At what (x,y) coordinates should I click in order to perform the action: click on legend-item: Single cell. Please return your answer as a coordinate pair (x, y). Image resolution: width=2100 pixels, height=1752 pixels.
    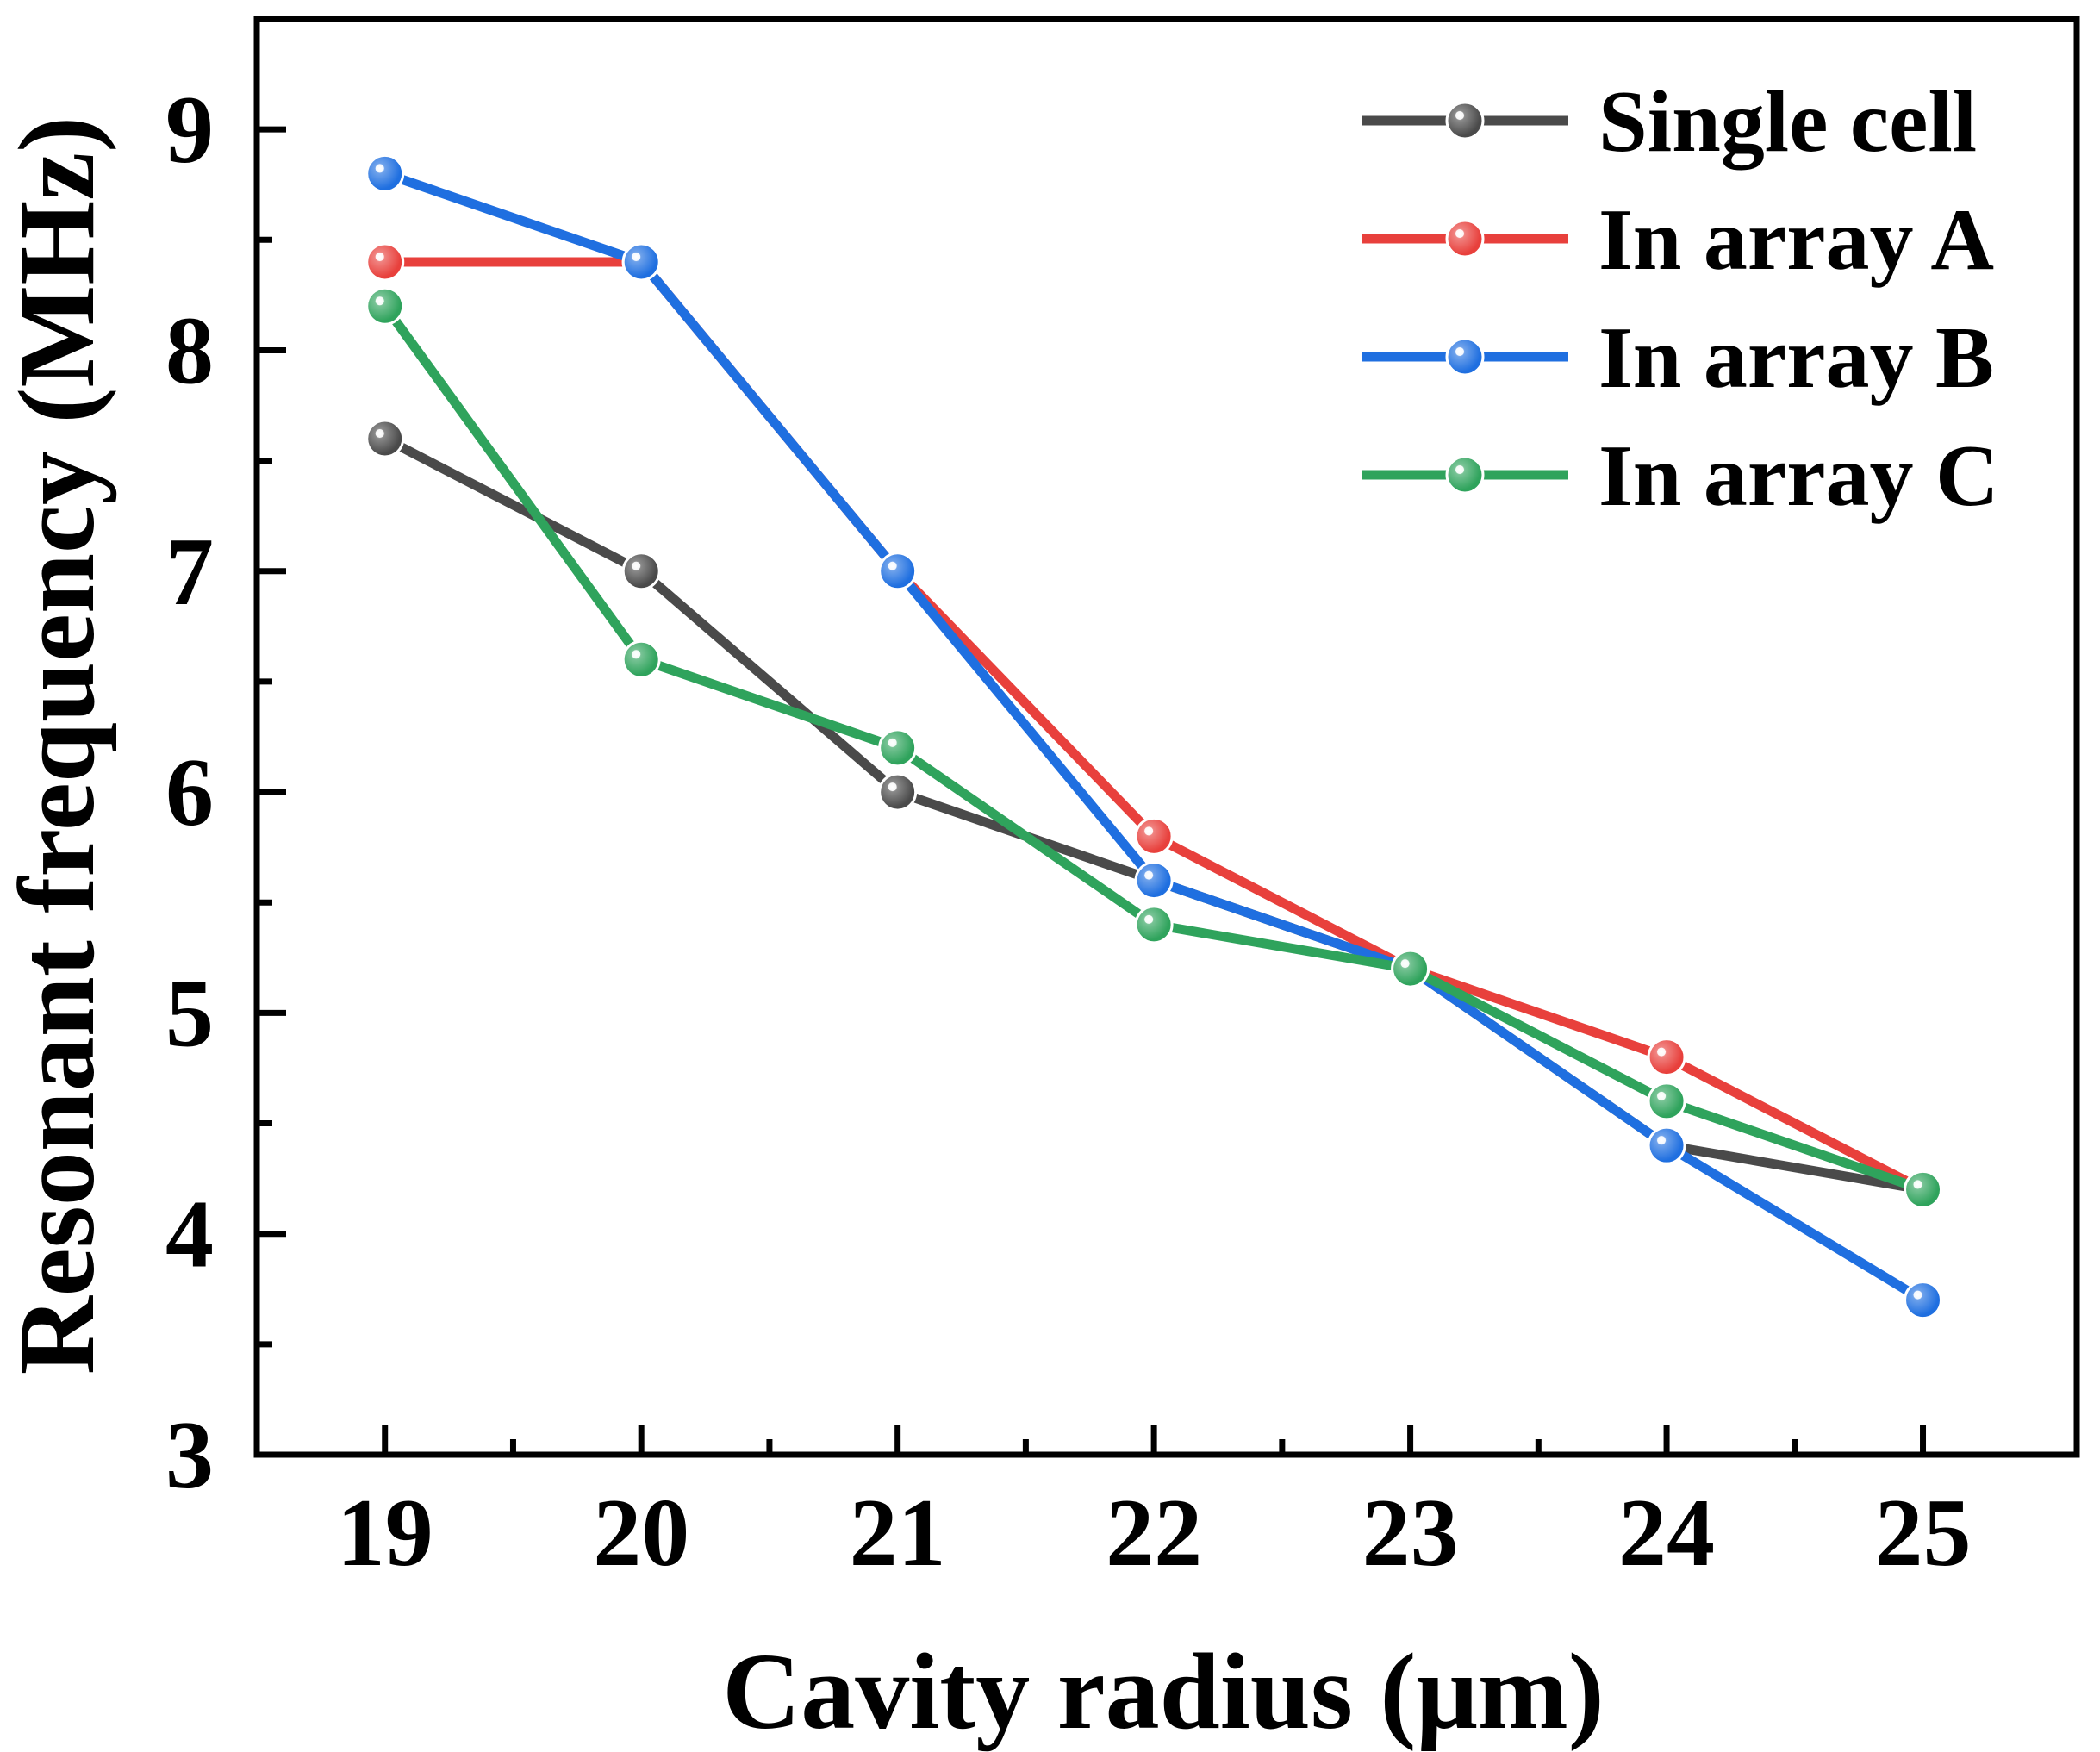
    Looking at the image, I should click on (1669, 122).